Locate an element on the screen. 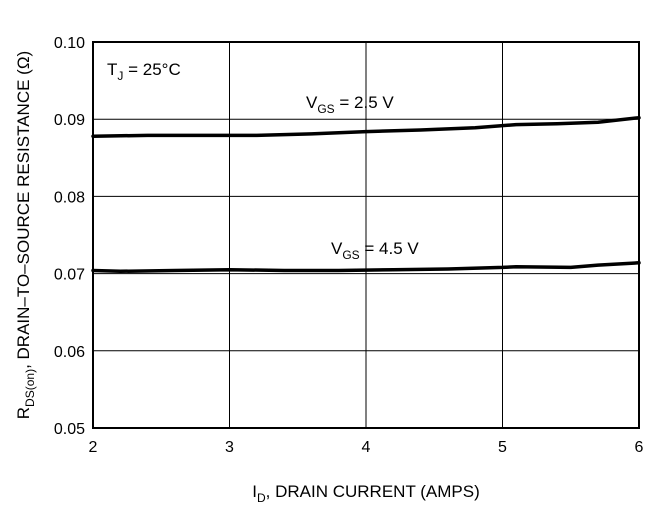 The image size is (655, 508). series-label-vgs-4-5: VGS = 4.5 V is located at coordinates (375, 250).